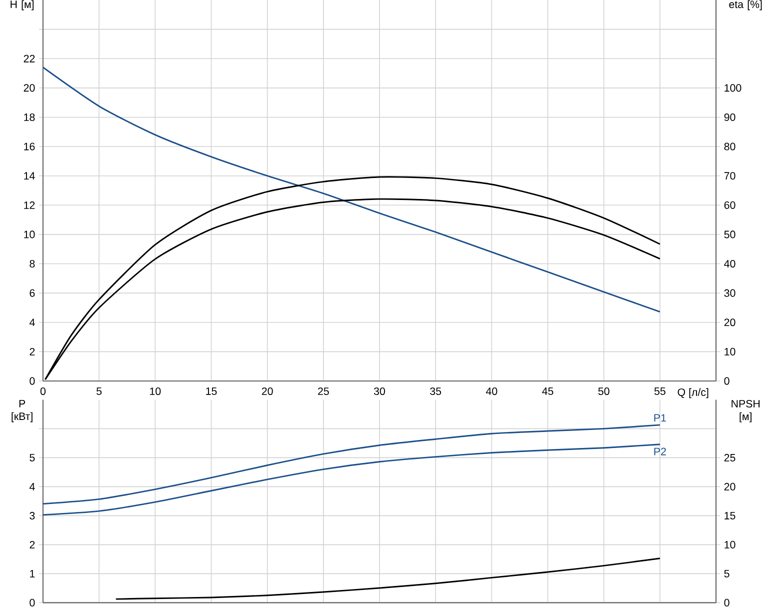 Image resolution: width=774 pixels, height=611 pixels. I want to click on x-tick-label: 20, so click(267, 391).